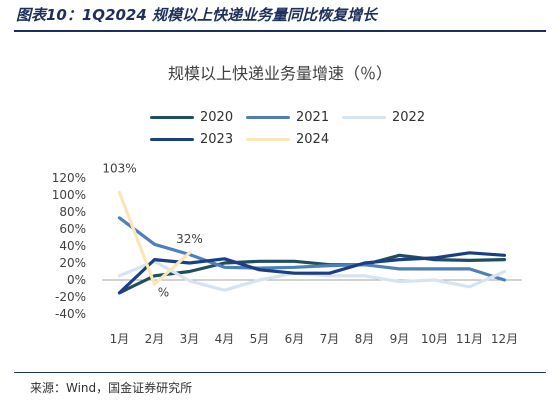 This screenshot has height=404, width=560. What do you see at coordinates (120, 339) in the screenshot?
I see `x-tick-label: 1月` at bounding box center [120, 339].